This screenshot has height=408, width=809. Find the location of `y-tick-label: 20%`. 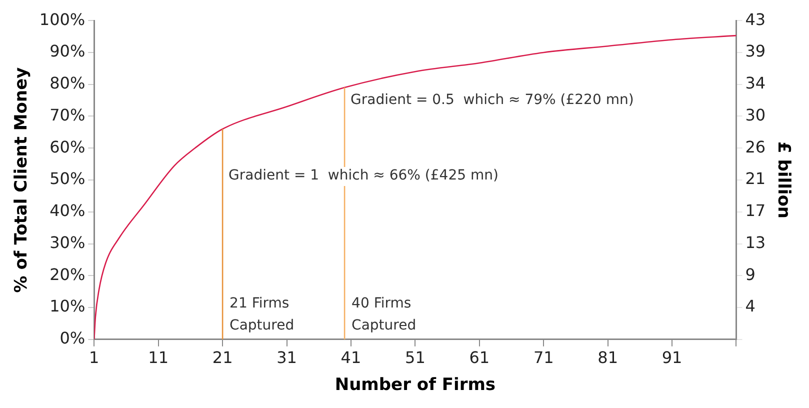

y-tick-label: 20% is located at coordinates (68, 274).